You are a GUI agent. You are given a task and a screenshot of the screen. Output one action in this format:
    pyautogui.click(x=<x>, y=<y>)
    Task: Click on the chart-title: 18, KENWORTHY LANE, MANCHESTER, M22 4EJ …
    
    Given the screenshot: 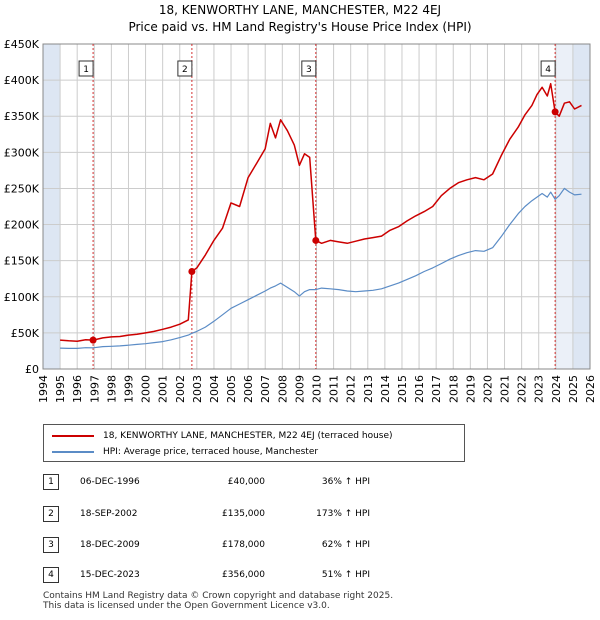 What is the action you would take?
    pyautogui.click(x=300, y=19)
    